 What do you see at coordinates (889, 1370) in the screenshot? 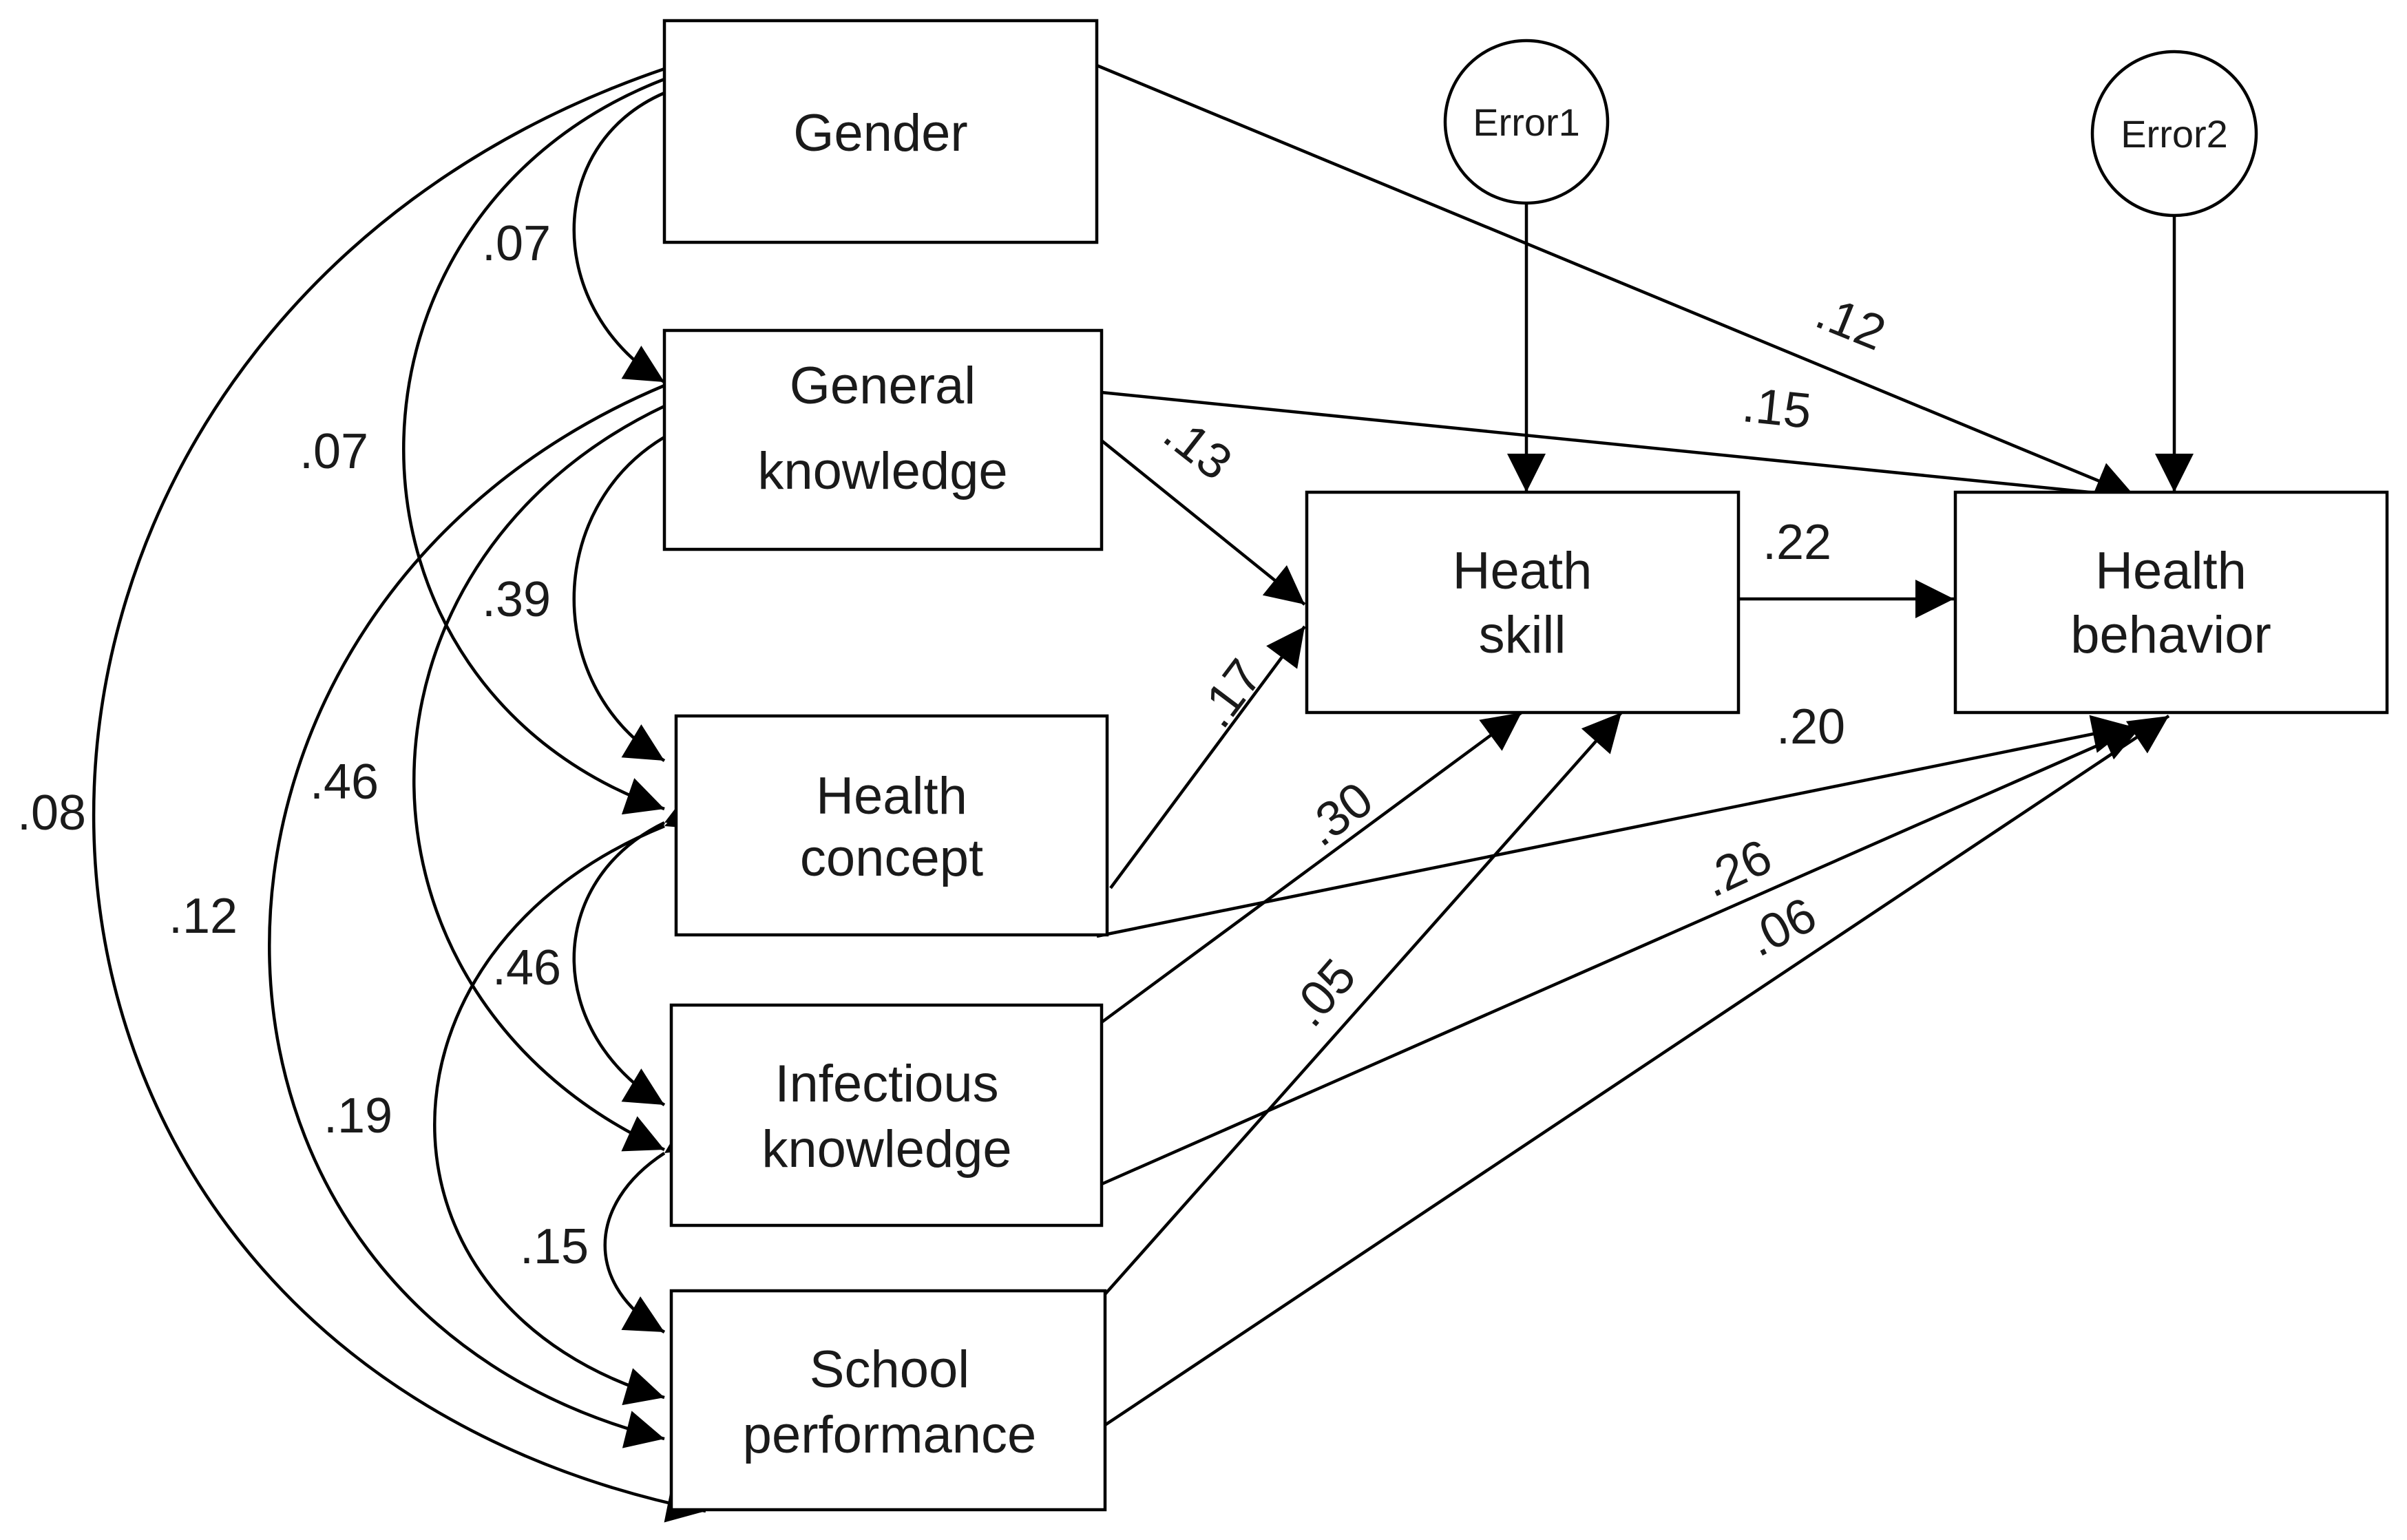
I see `node-school-performance-label-1: School` at bounding box center [889, 1370].